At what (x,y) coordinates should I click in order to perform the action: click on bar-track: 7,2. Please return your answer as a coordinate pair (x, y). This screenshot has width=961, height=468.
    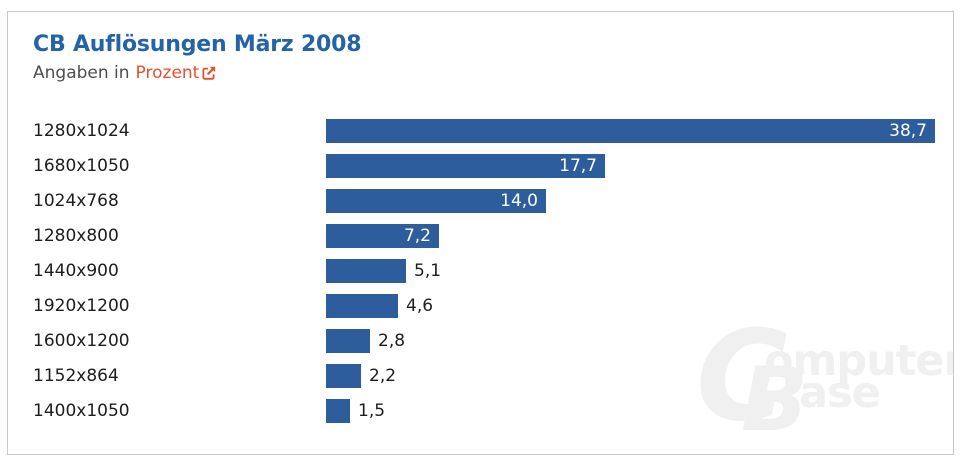
    Looking at the image, I should click on (639, 235).